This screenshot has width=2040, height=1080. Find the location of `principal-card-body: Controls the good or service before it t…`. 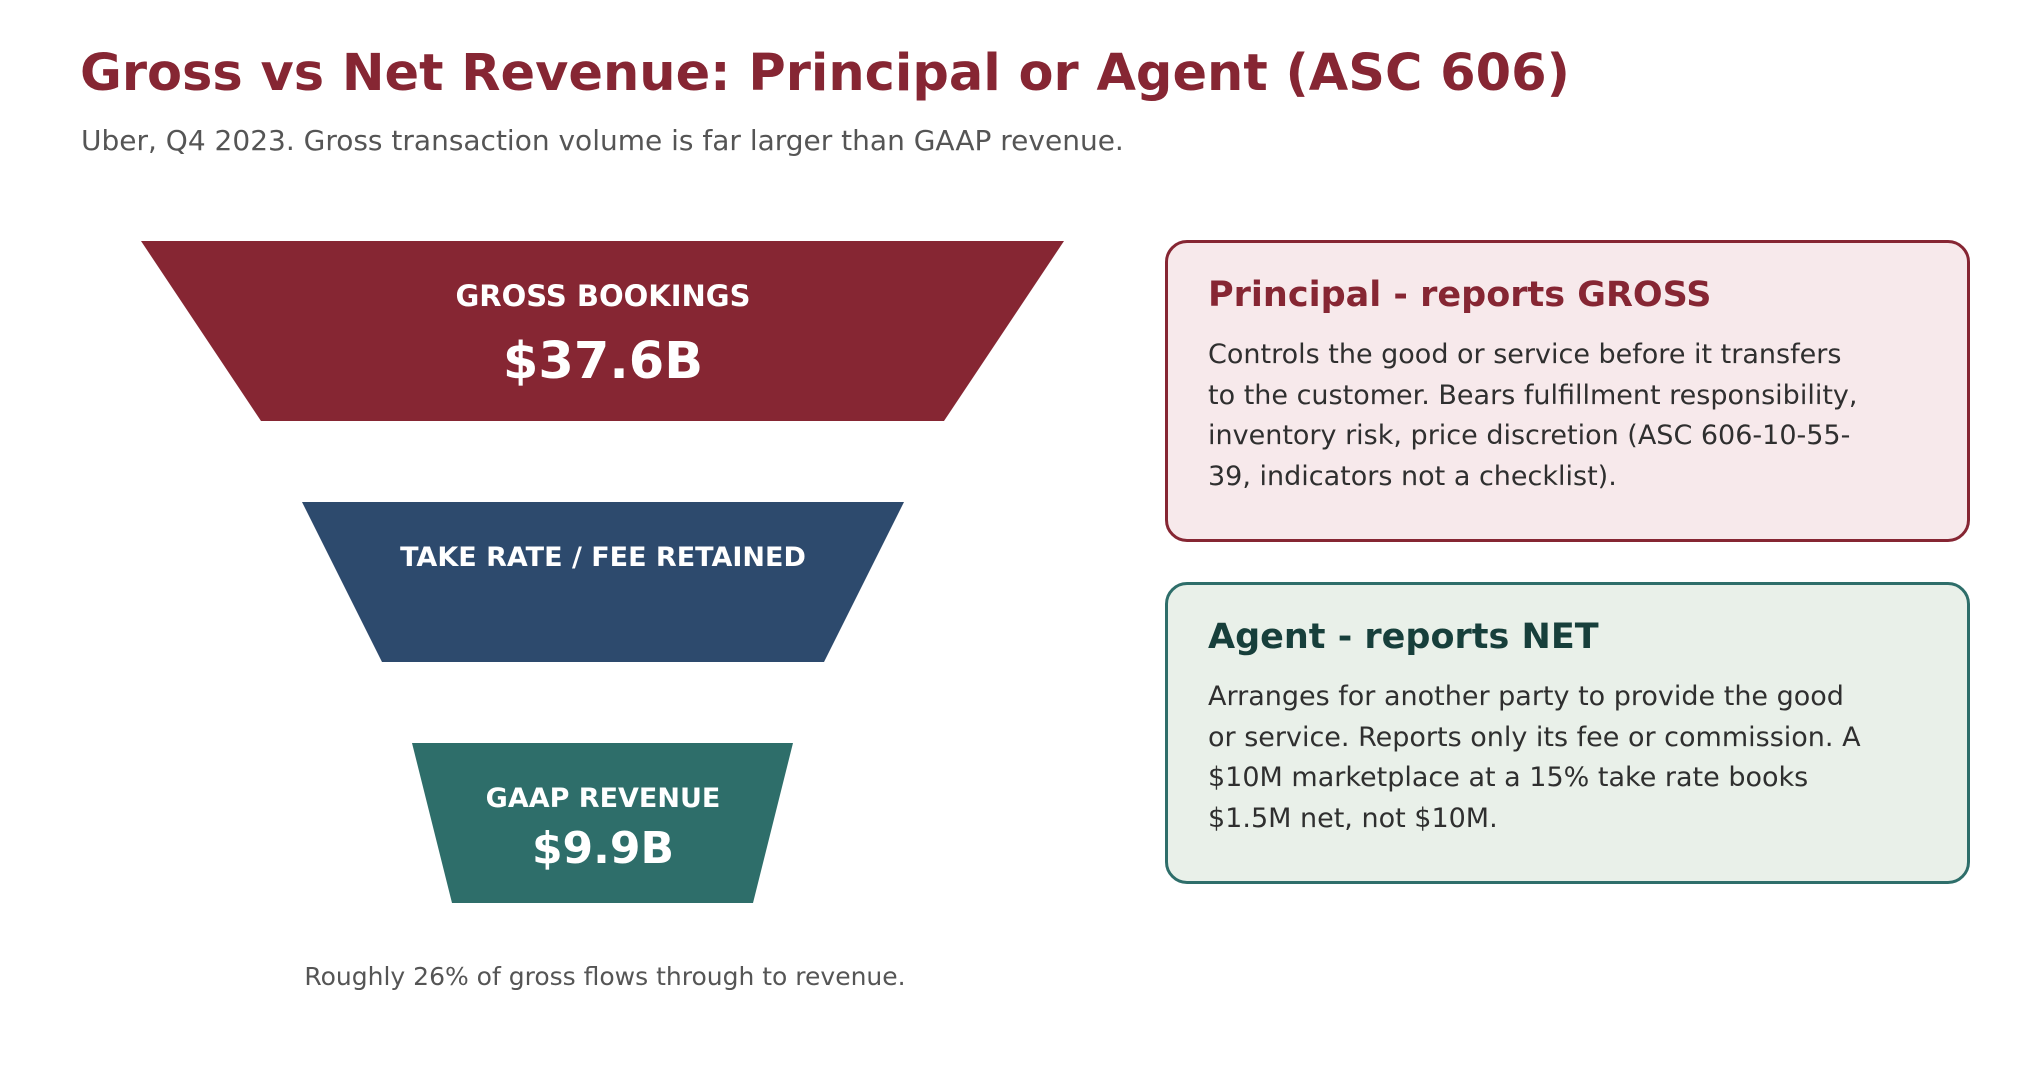

principal-card-body: Controls the good or service before it t… is located at coordinates (1533, 415).